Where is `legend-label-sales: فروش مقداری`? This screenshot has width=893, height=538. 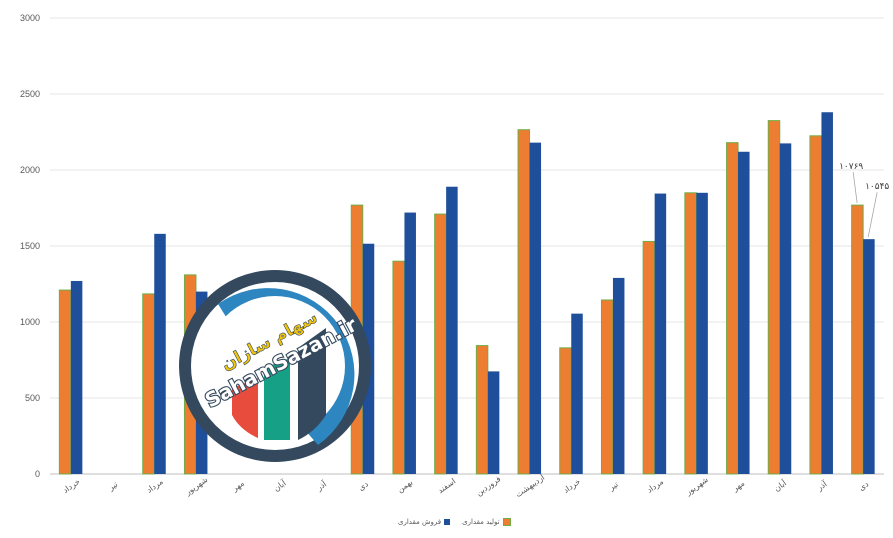
legend-label-sales: فروش مقداری is located at coordinates (420, 522).